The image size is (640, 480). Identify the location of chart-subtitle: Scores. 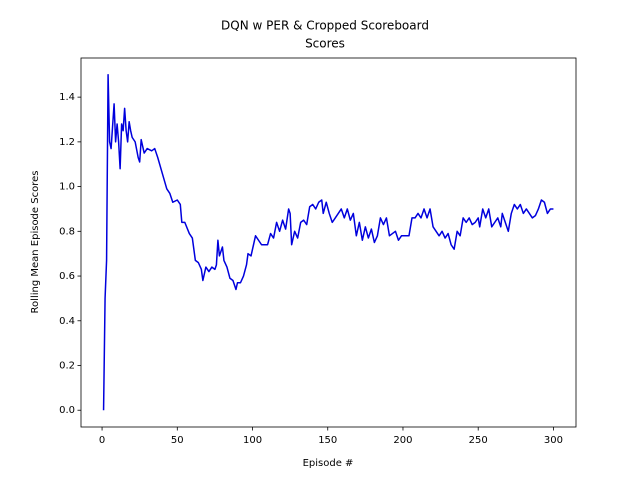
(325, 44).